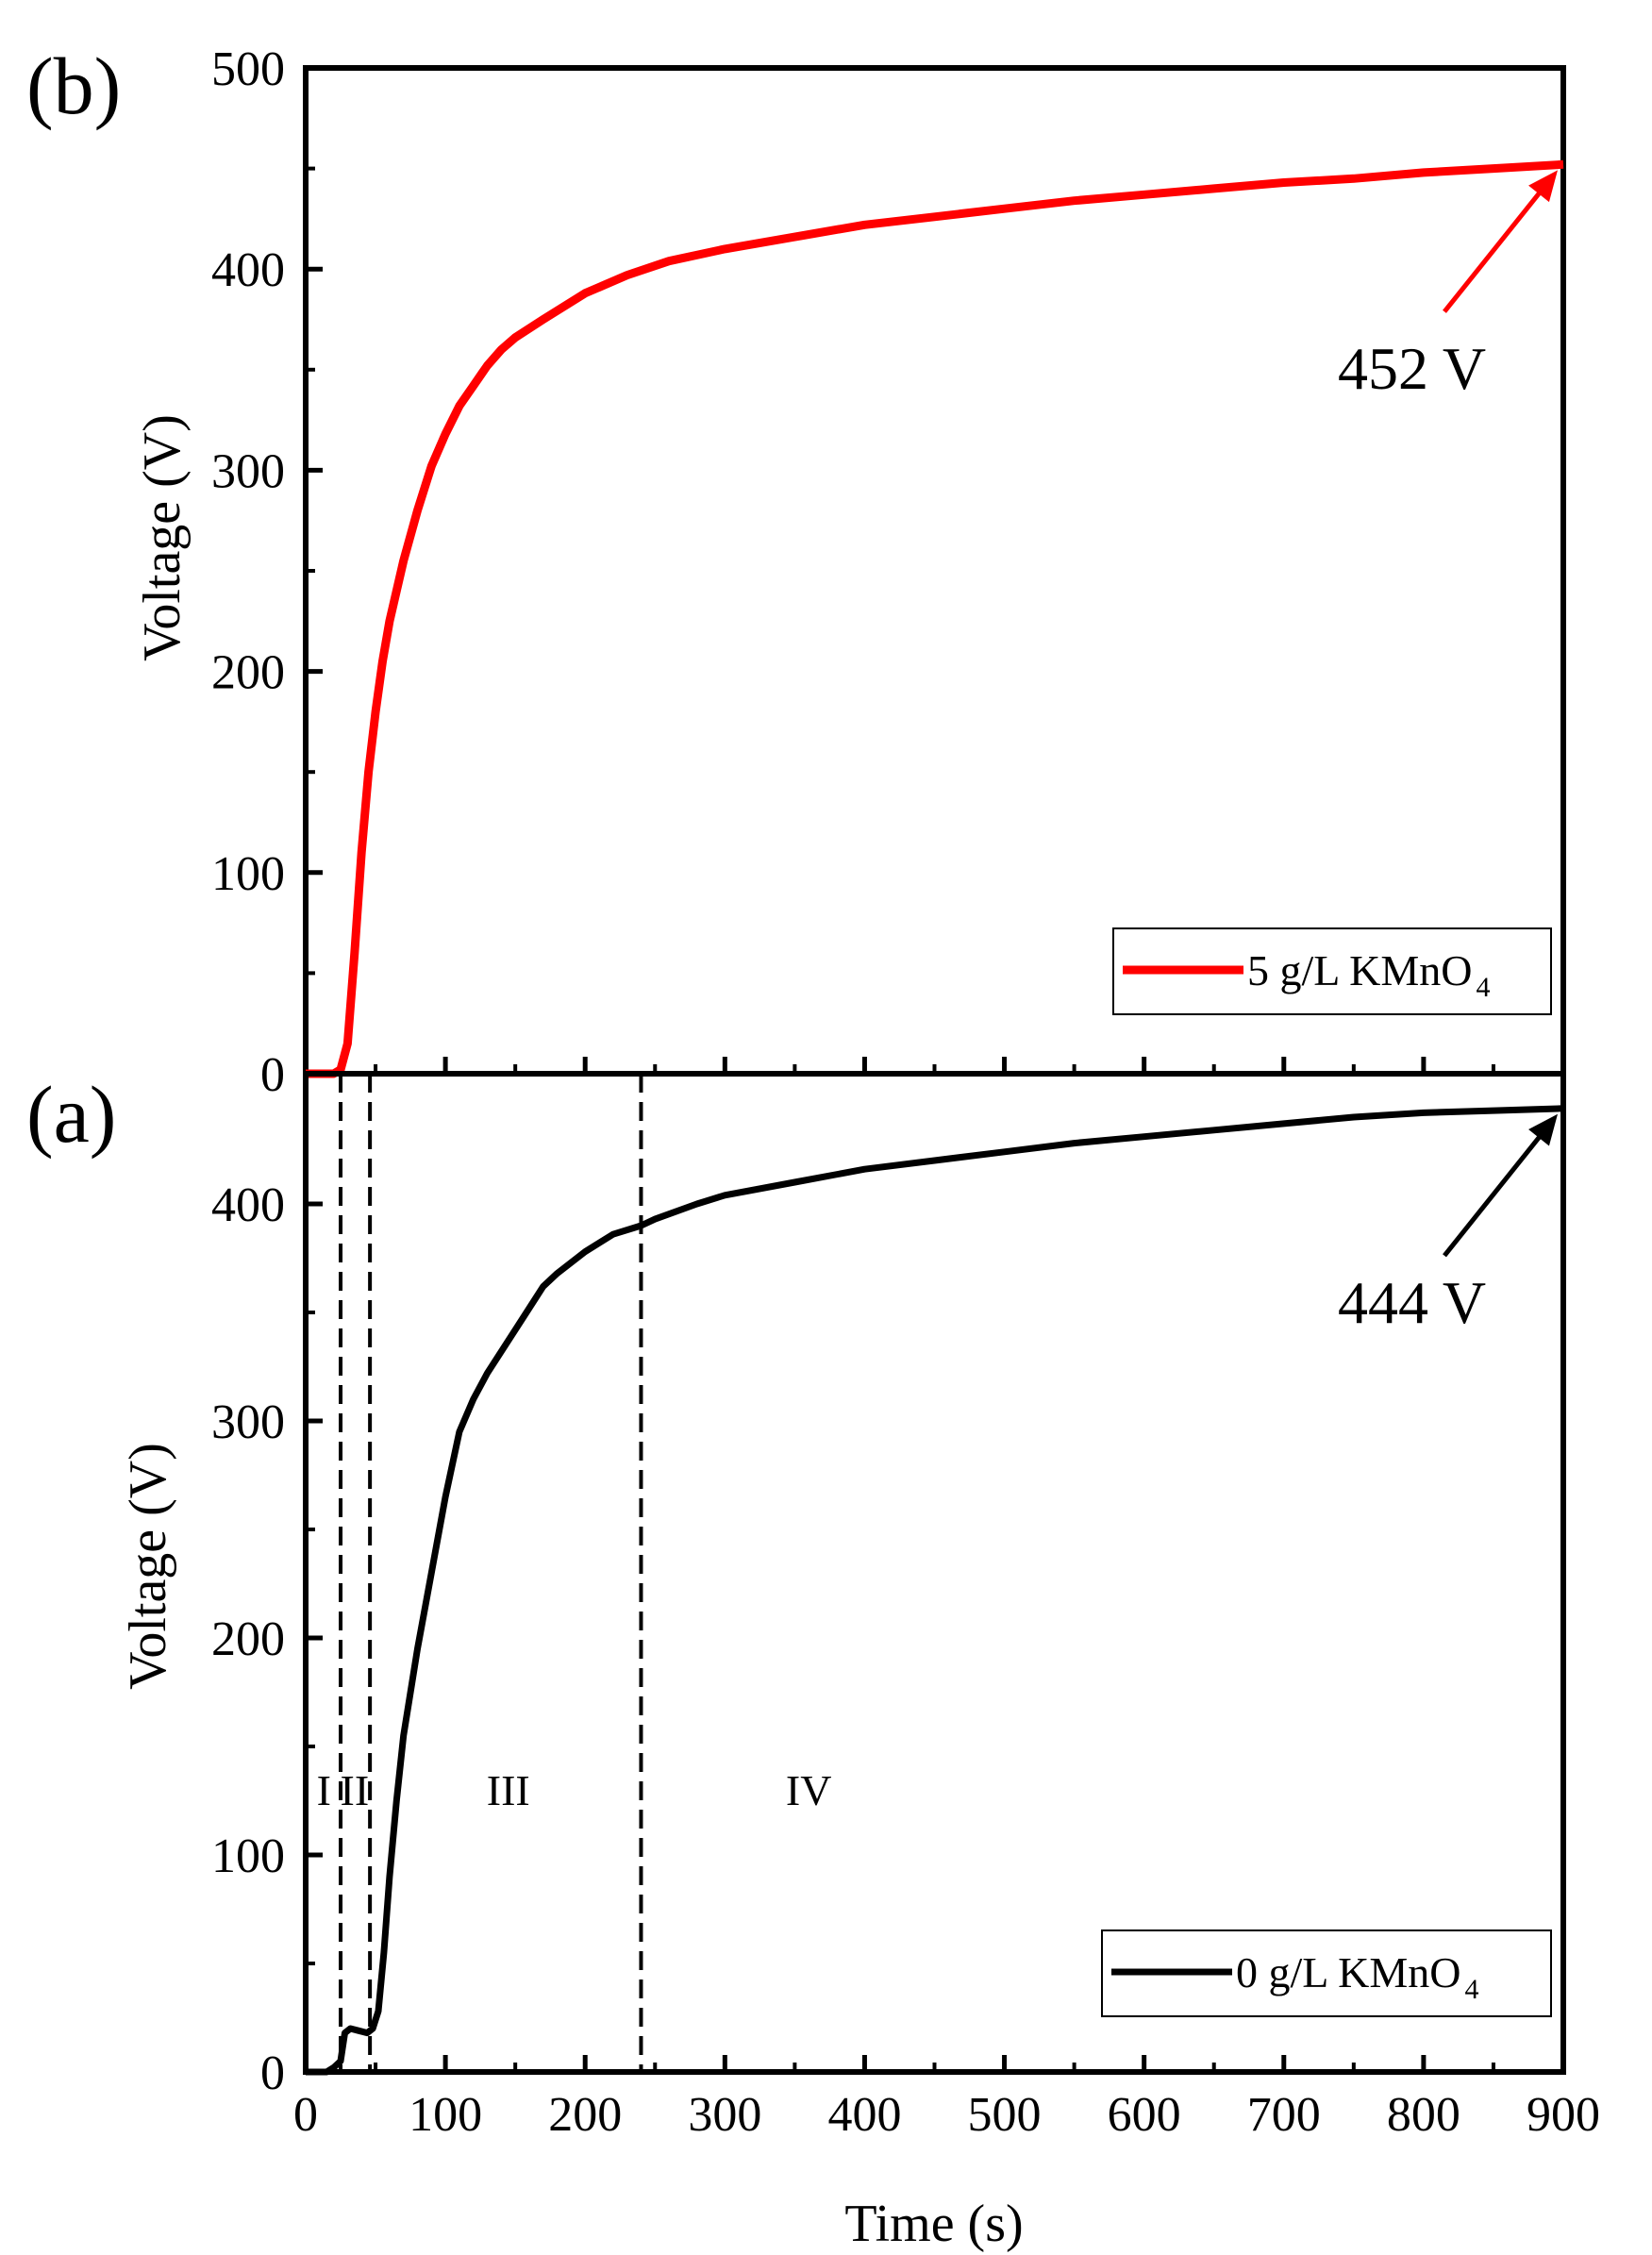  I want to click on panel-b-y-tick-label: 500, so click(248, 69).